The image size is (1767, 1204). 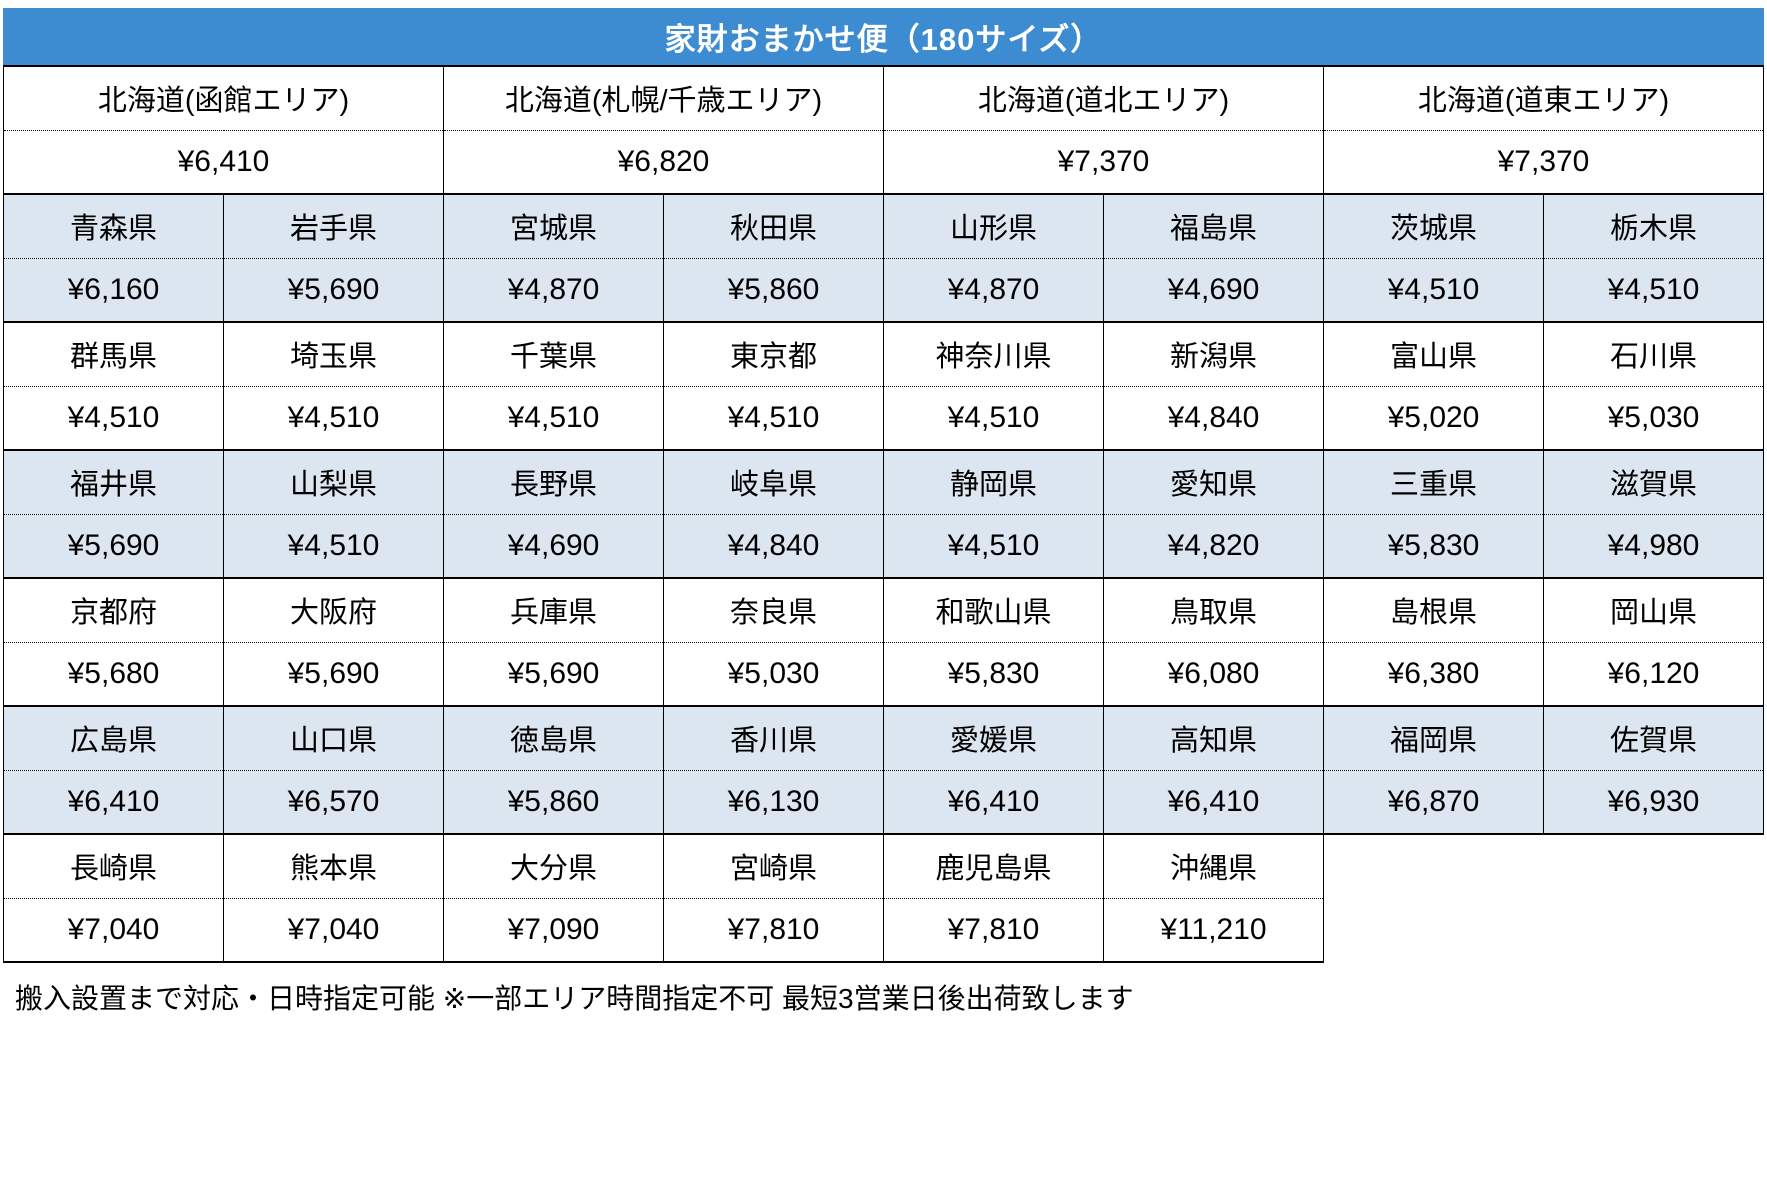 What do you see at coordinates (333, 802) in the screenshot?
I see `prefecture-price-cell: ¥6,570` at bounding box center [333, 802].